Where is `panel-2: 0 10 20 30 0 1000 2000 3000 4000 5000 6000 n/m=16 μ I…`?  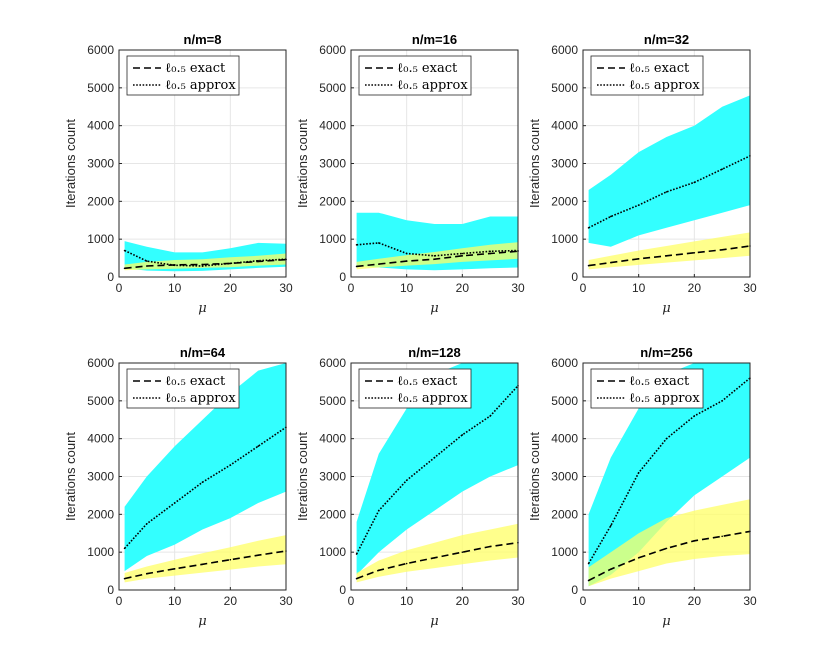
panel-2: 0 10 20 30 0 1000 2000 3000 4000 5000 6000 n/m=16 μ I… is located at coordinates (410, 174).